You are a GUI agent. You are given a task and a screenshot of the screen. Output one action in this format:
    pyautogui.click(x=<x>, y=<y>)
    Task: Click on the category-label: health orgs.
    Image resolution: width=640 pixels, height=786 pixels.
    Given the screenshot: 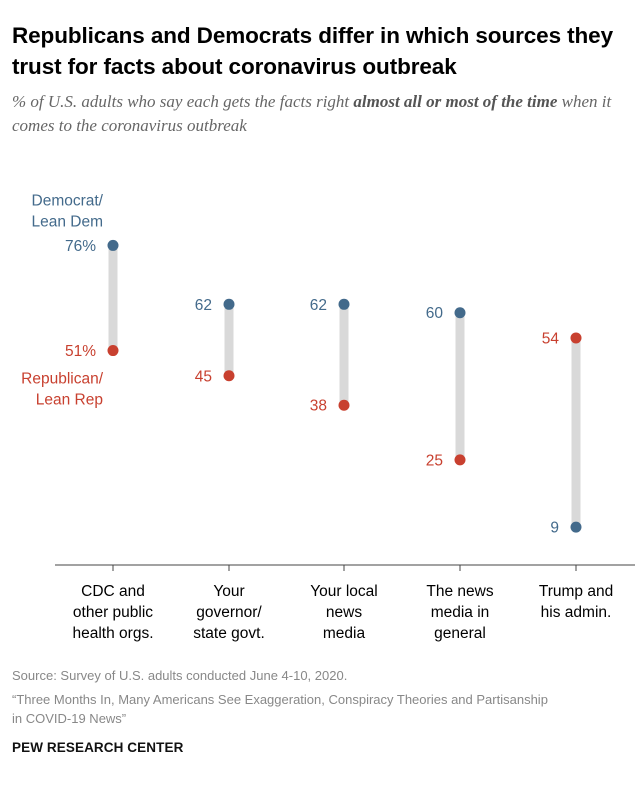 What is the action you would take?
    pyautogui.click(x=113, y=633)
    